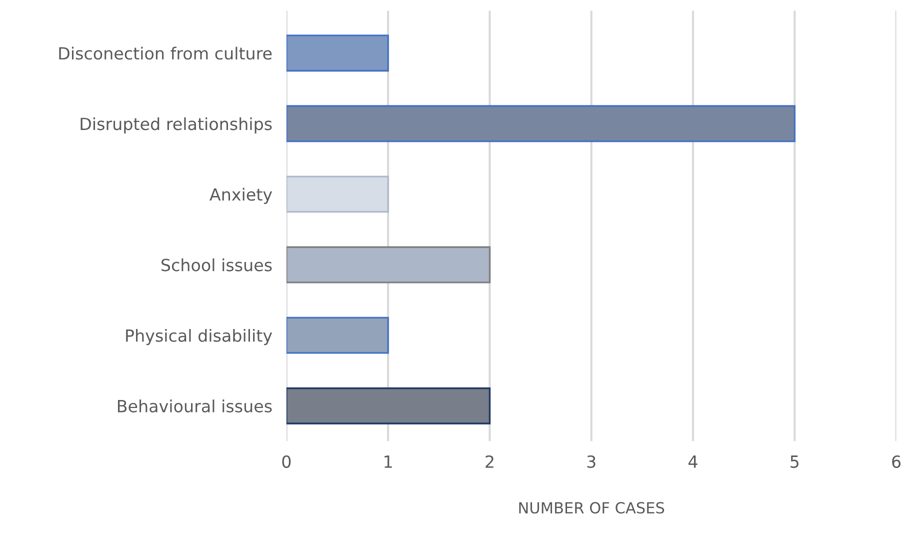  What do you see at coordinates (199, 337) in the screenshot?
I see `y-tick-label: Physical disability` at bounding box center [199, 337].